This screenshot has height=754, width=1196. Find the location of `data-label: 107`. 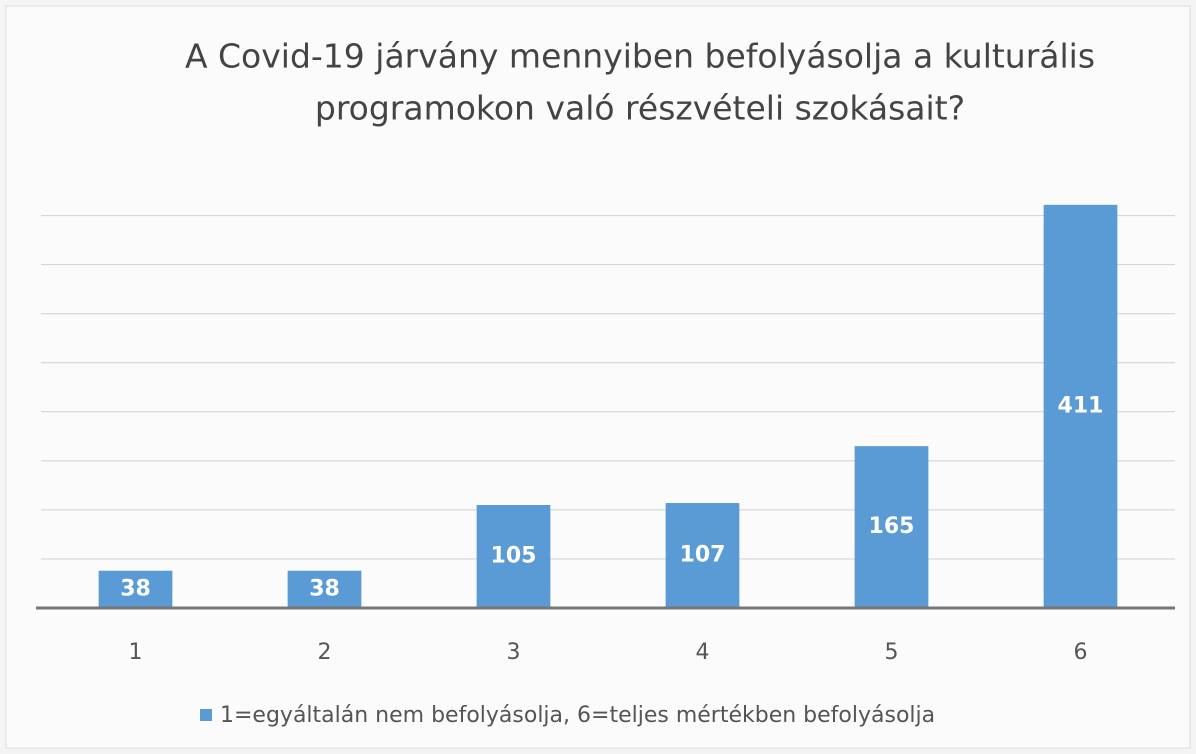

data-label: 107 is located at coordinates (703, 555).